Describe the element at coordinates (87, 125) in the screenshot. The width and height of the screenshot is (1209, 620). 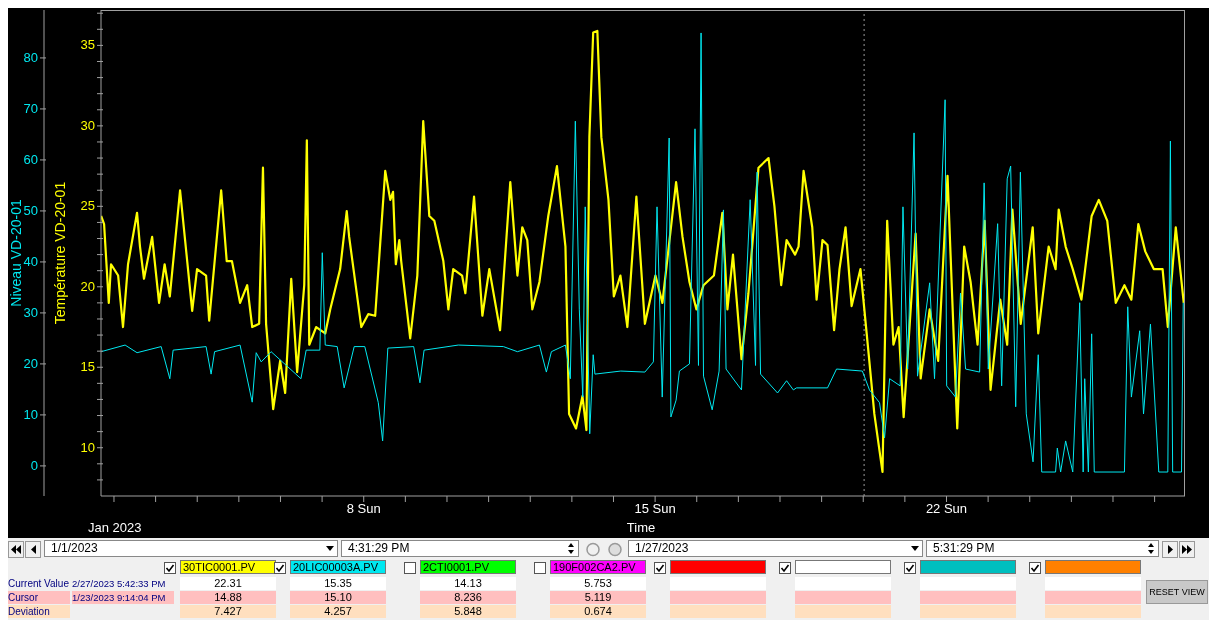
I see `y-tick-label: 30` at that location.